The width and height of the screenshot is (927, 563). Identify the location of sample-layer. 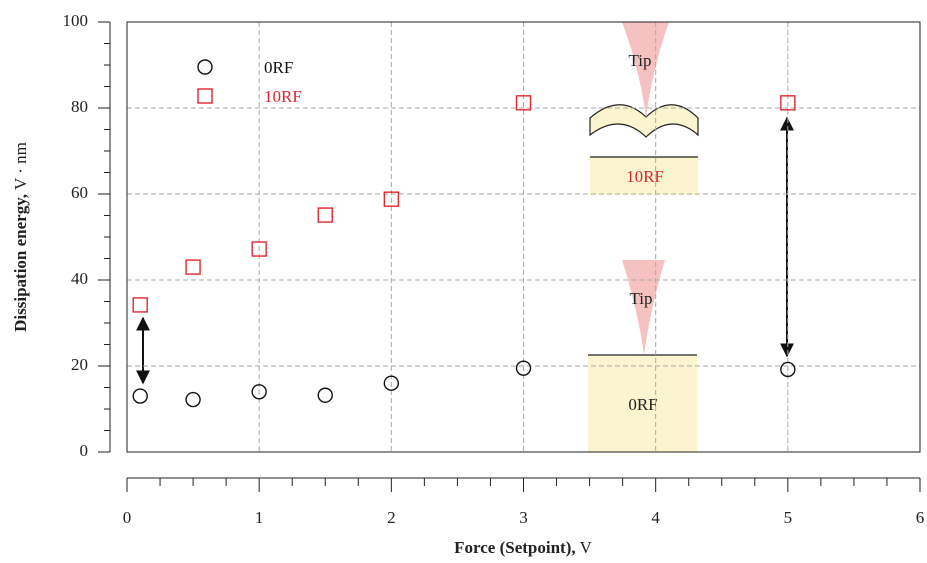
(644, 121).